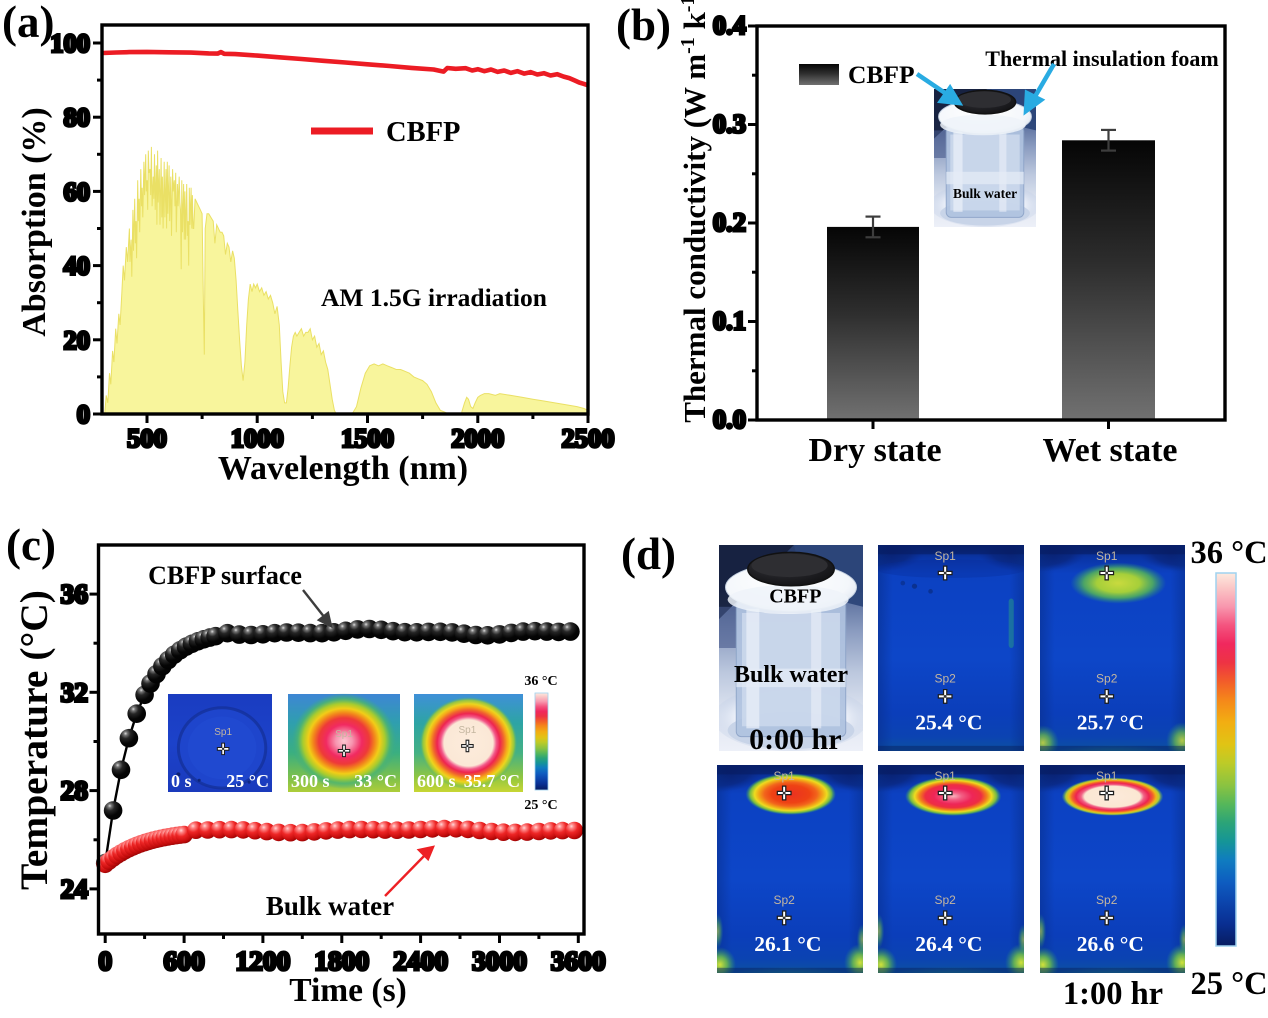 The height and width of the screenshot is (1018, 1268). I want to click on svg-text: 600, so click(183, 960).